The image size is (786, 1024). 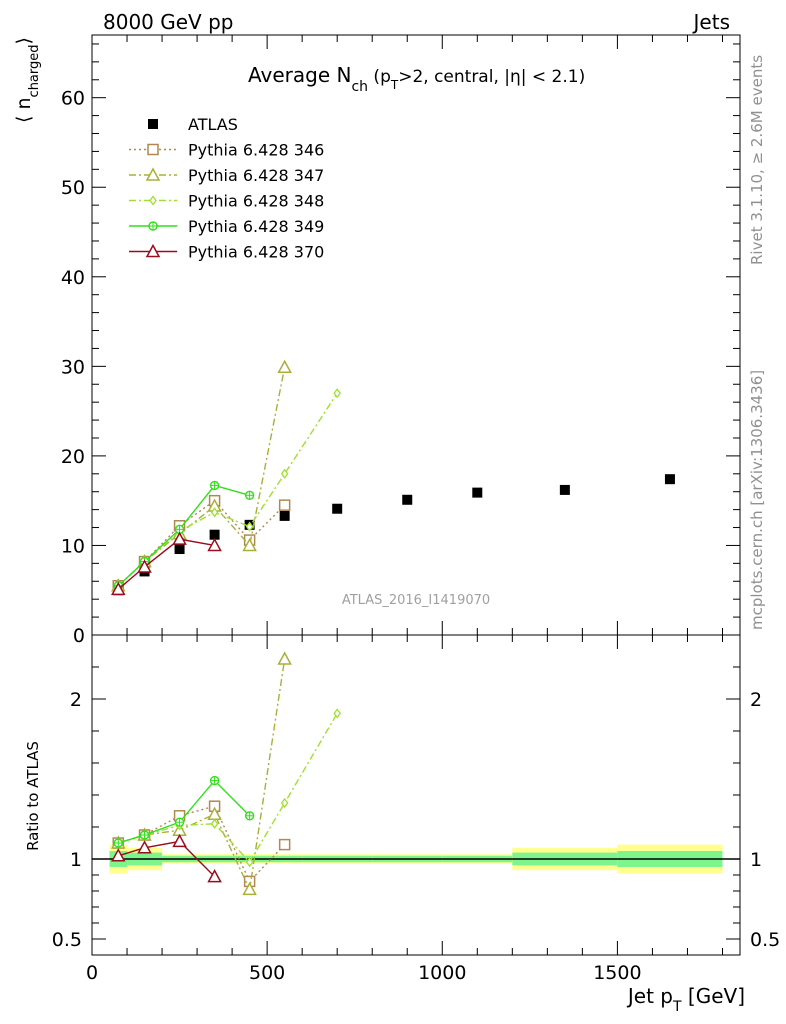 What do you see at coordinates (416, 79) in the screenshot?
I see `chart-title: Average Nch (pT>2, central, |η| < 2.1)` at bounding box center [416, 79].